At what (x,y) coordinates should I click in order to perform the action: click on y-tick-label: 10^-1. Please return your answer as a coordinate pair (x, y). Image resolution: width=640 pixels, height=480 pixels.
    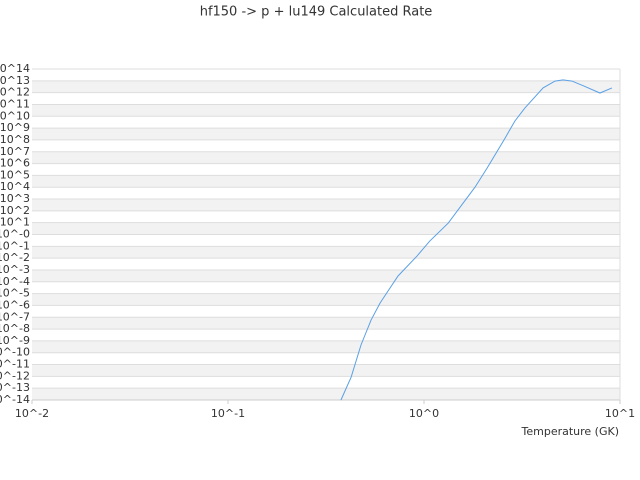
    Looking at the image, I should click on (15, 245).